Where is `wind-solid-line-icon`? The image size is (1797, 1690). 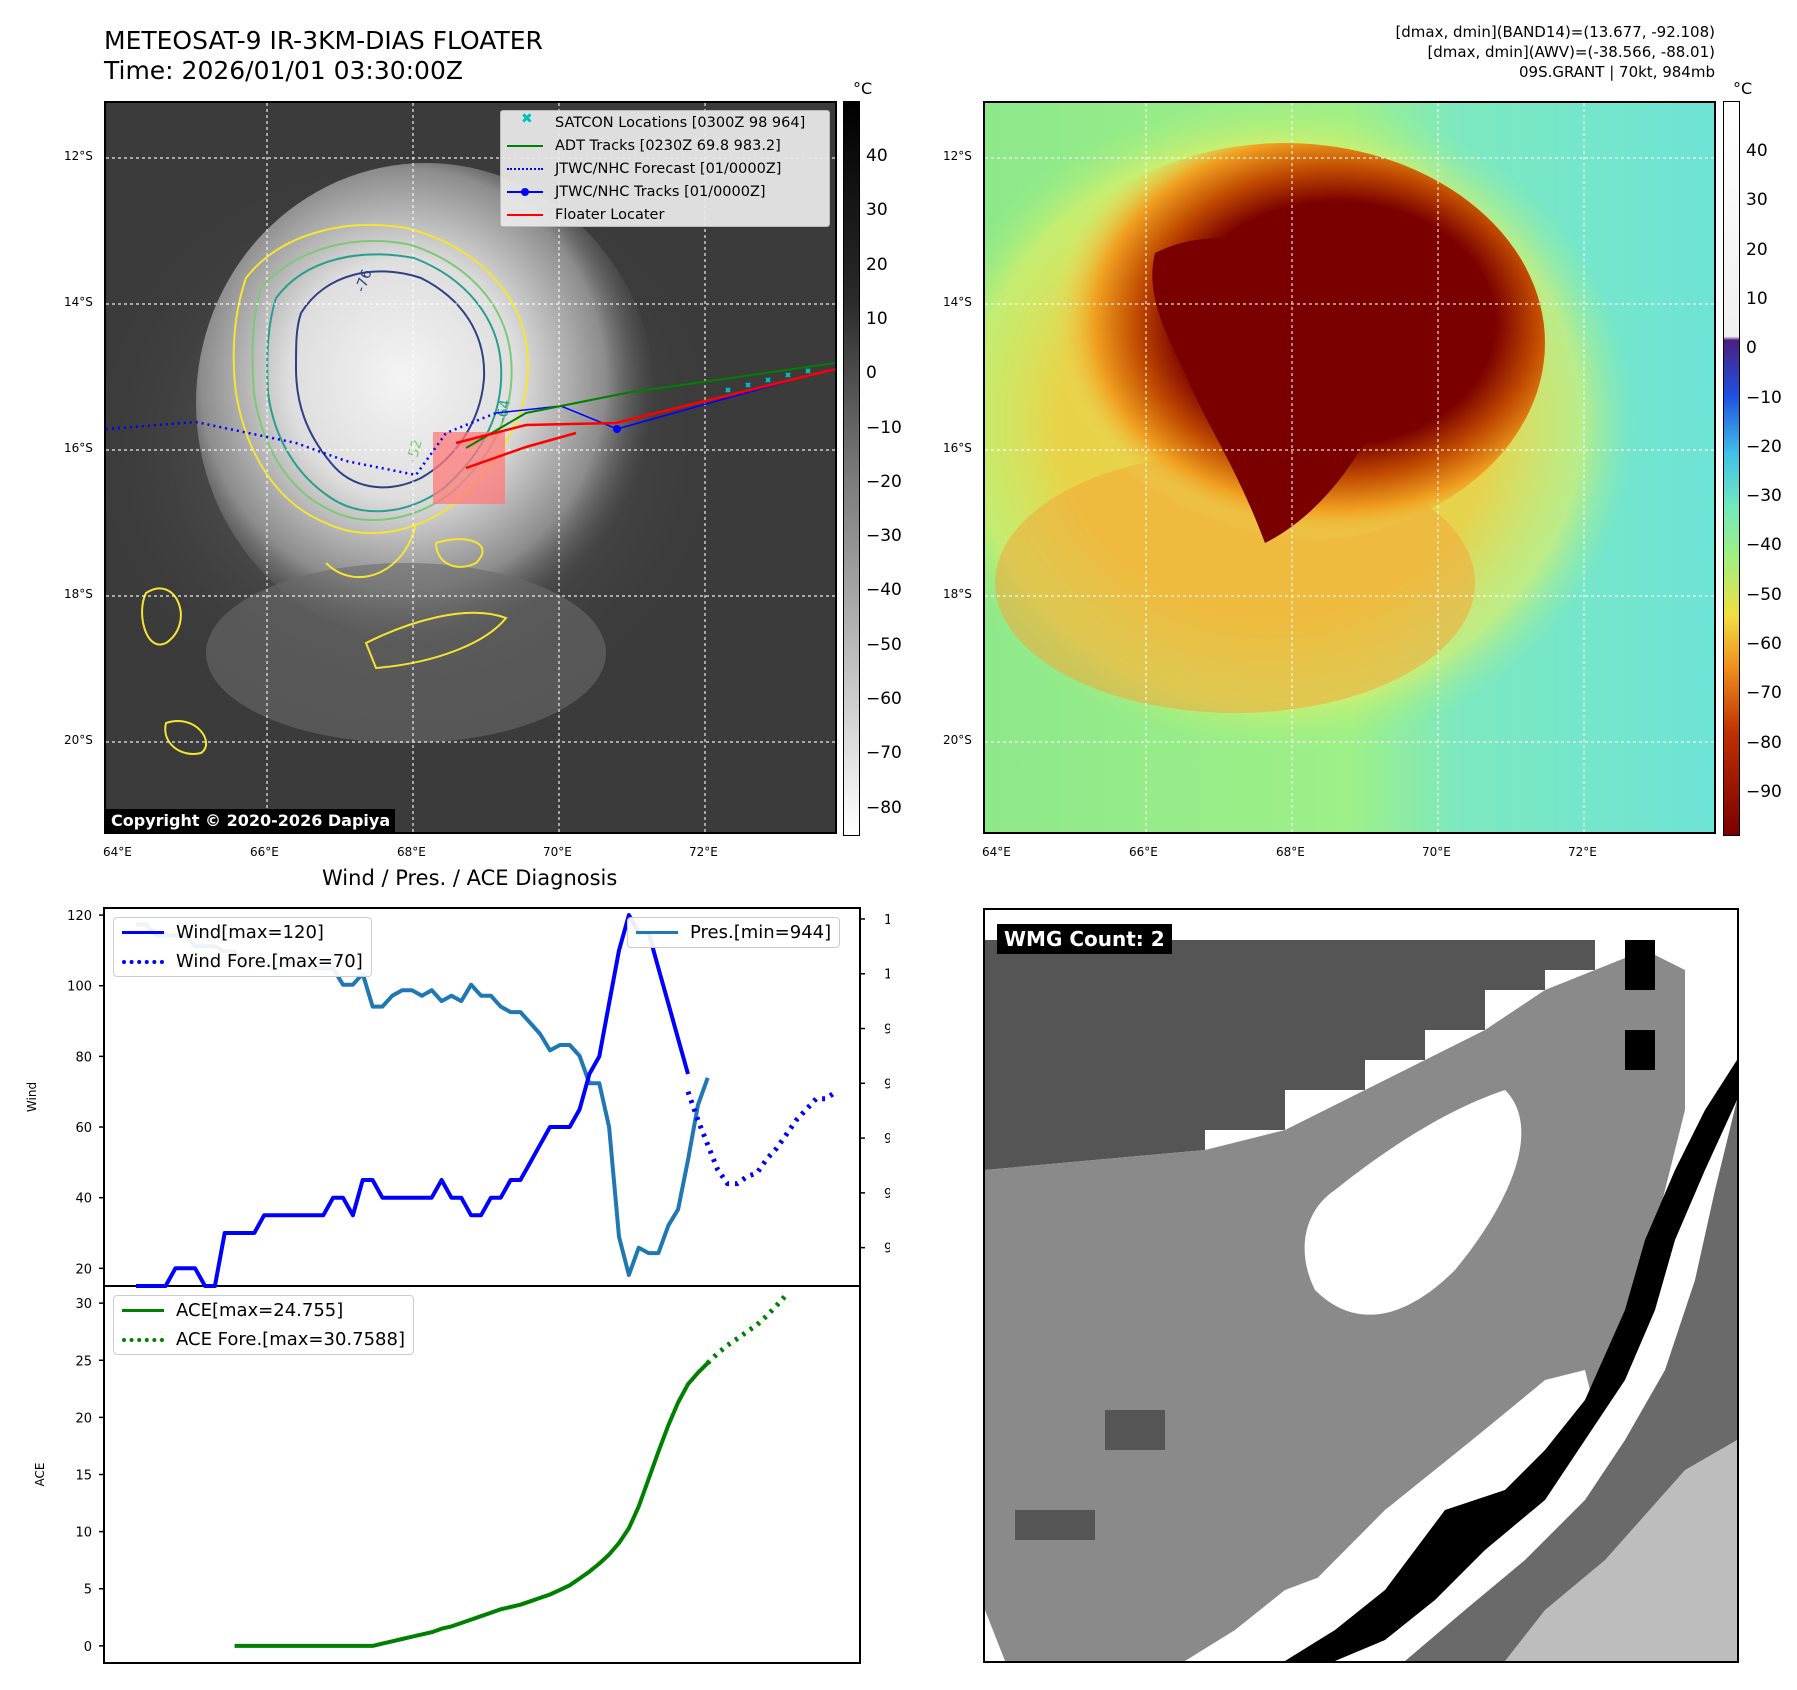 wind-solid-line-icon is located at coordinates (143, 933).